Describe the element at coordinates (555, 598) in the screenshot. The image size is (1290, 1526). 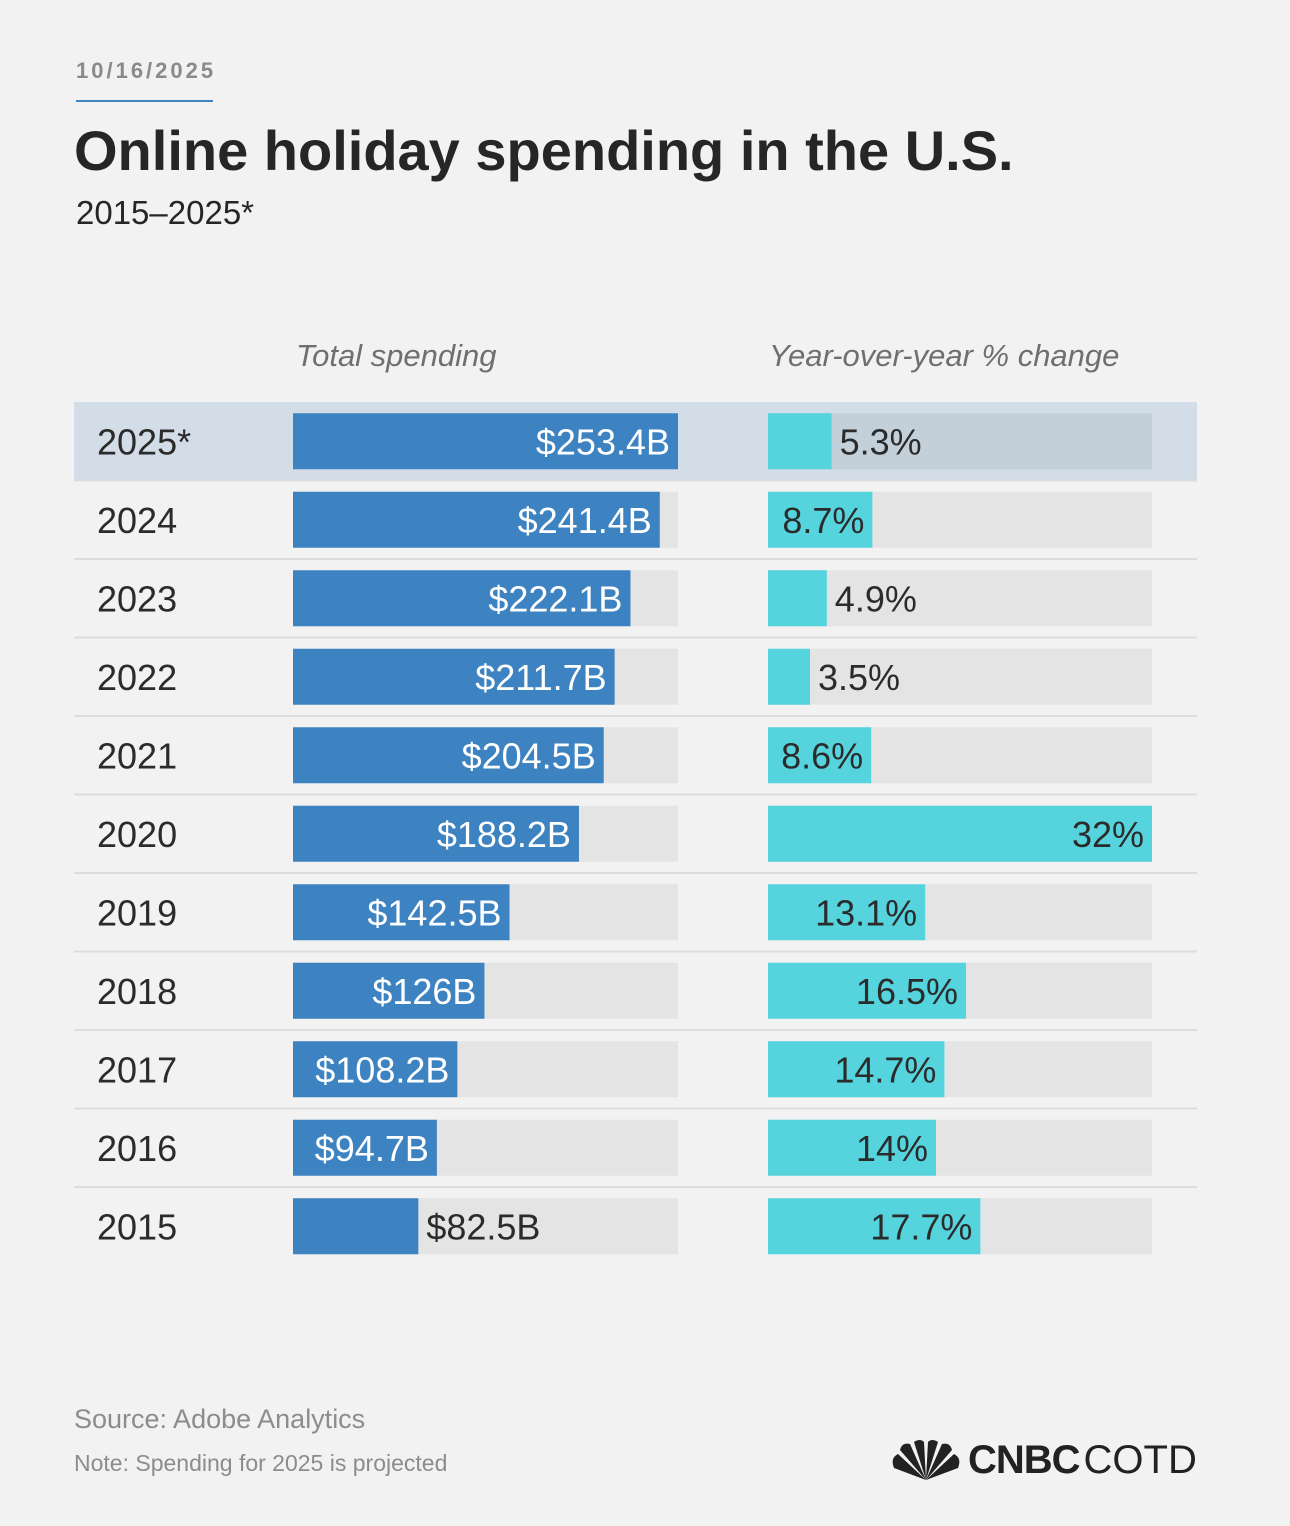
I see `spending-value-label: $222.1B` at that location.